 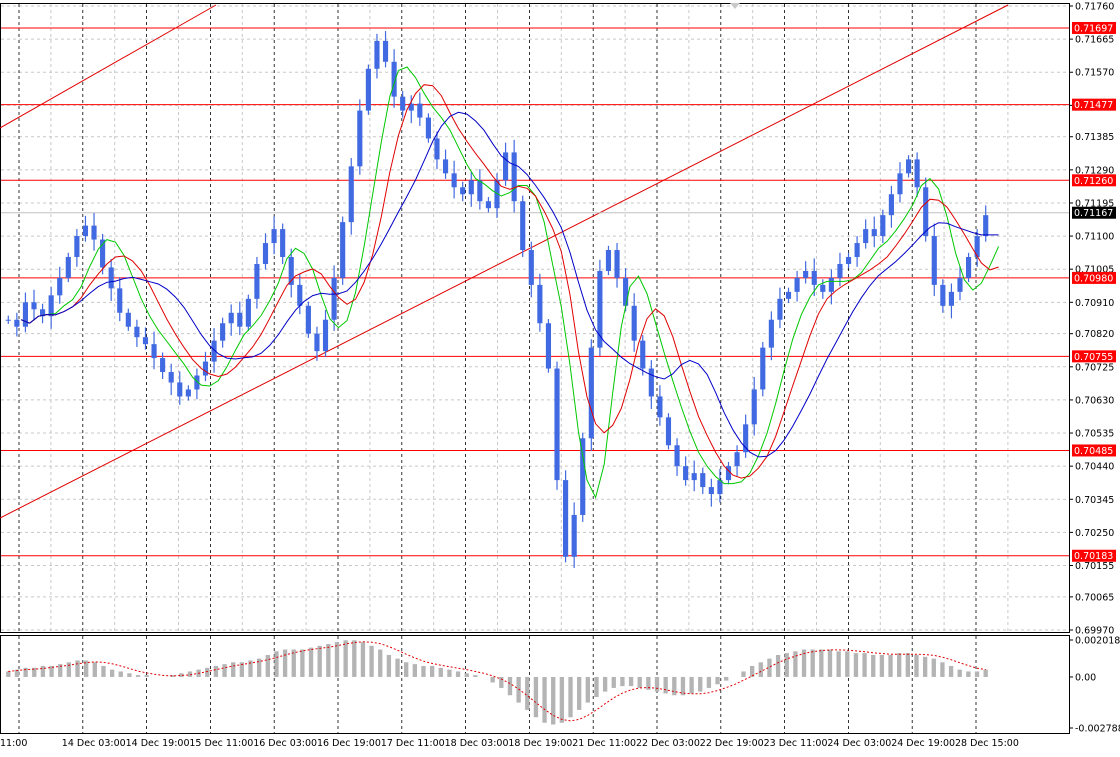 What do you see at coordinates (604, 743) in the screenshot?
I see `x-tick-label: 21 Dec 11:00` at bounding box center [604, 743].